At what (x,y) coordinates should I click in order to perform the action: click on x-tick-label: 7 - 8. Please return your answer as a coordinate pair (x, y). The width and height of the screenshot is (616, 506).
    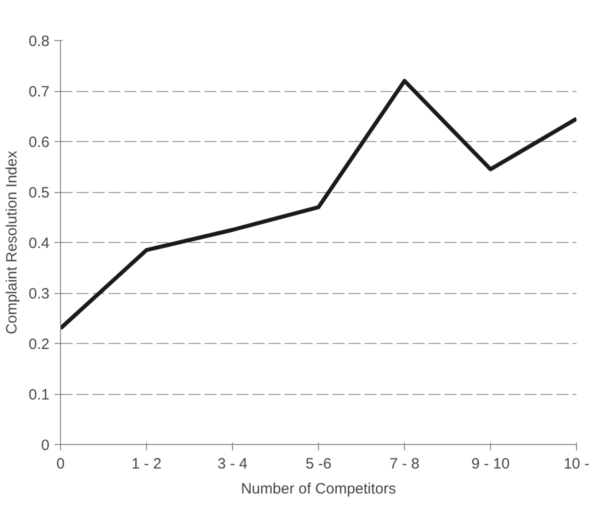
    Looking at the image, I should click on (404, 464).